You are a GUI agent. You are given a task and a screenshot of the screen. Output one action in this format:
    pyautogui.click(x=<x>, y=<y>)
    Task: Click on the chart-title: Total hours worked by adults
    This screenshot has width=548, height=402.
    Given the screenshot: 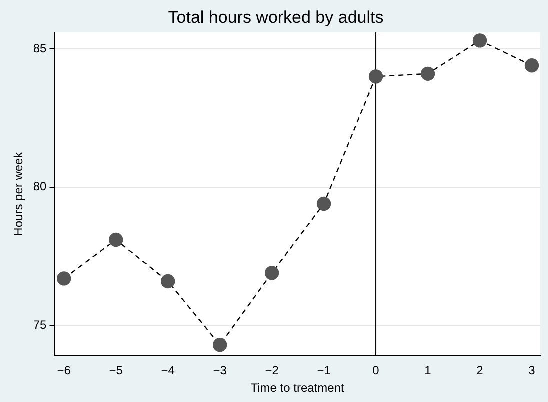 What is the action you would take?
    pyautogui.click(x=276, y=17)
    